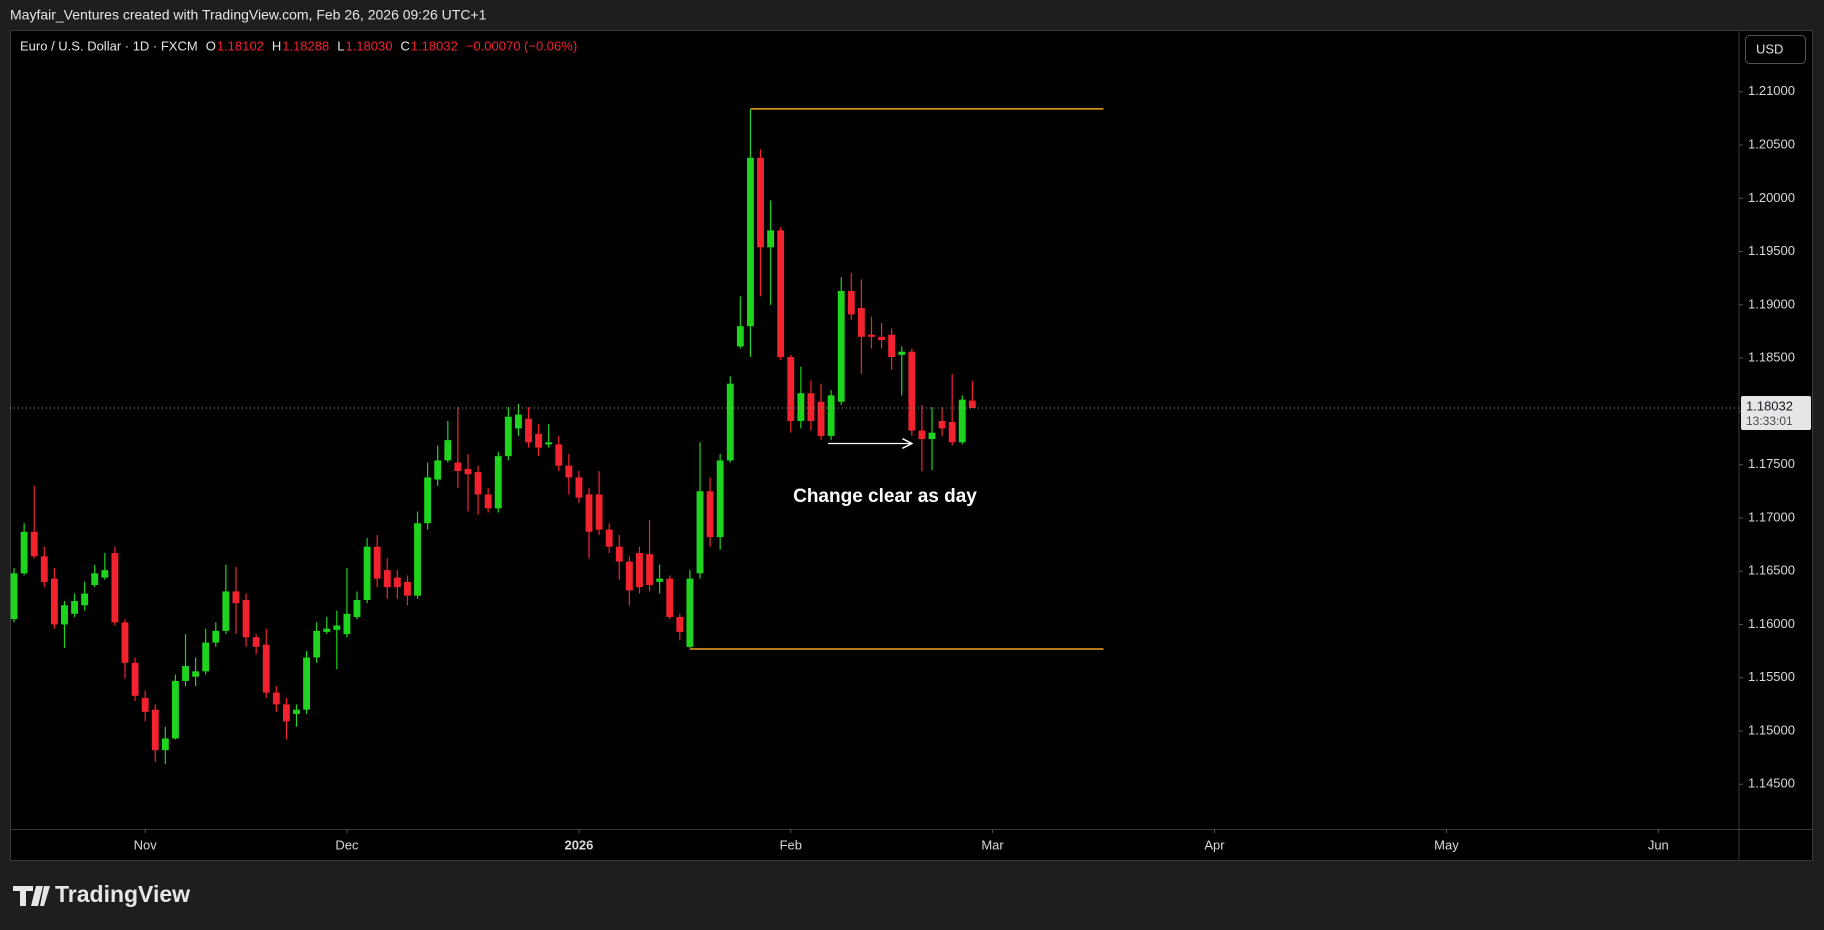  Describe the element at coordinates (1771, 90) in the screenshot. I see `y-tick-label: 1.21000` at that location.